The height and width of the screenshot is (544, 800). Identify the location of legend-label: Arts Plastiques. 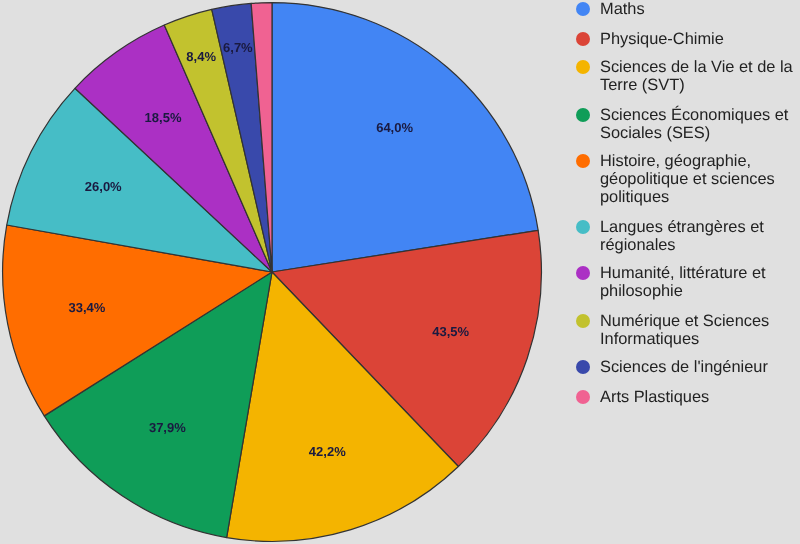
(655, 396).